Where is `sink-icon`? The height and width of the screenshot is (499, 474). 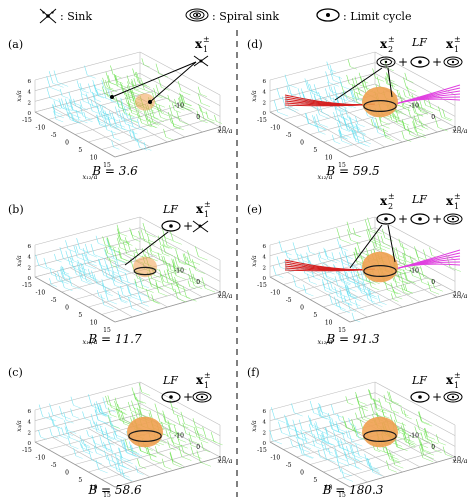 sink-icon is located at coordinates (200, 226).